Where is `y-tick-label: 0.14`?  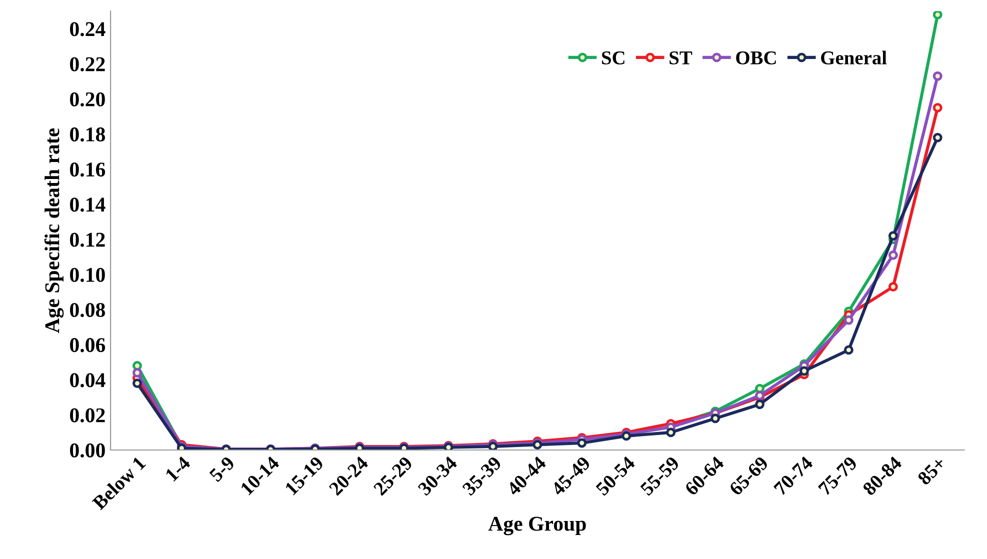 y-tick-label: 0.14 is located at coordinates (88, 205).